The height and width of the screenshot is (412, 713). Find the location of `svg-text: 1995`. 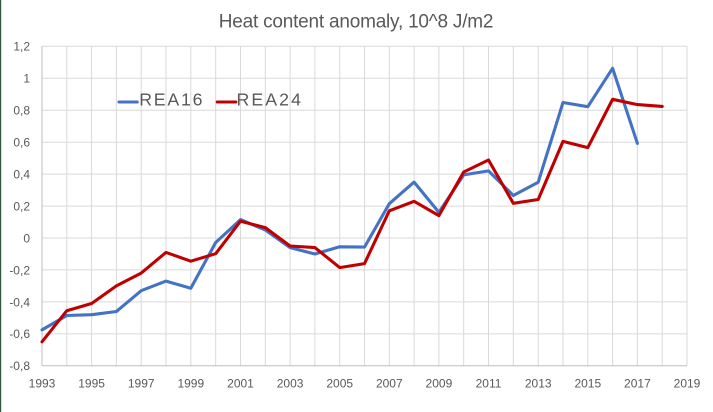

svg-text: 1995 is located at coordinates (91, 384).